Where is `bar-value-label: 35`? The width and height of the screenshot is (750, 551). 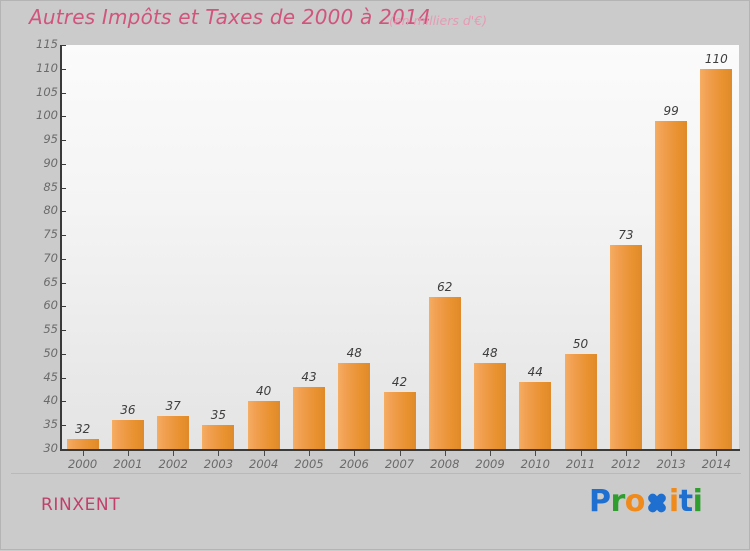 bar-value-label: 35 is located at coordinates (218, 415).